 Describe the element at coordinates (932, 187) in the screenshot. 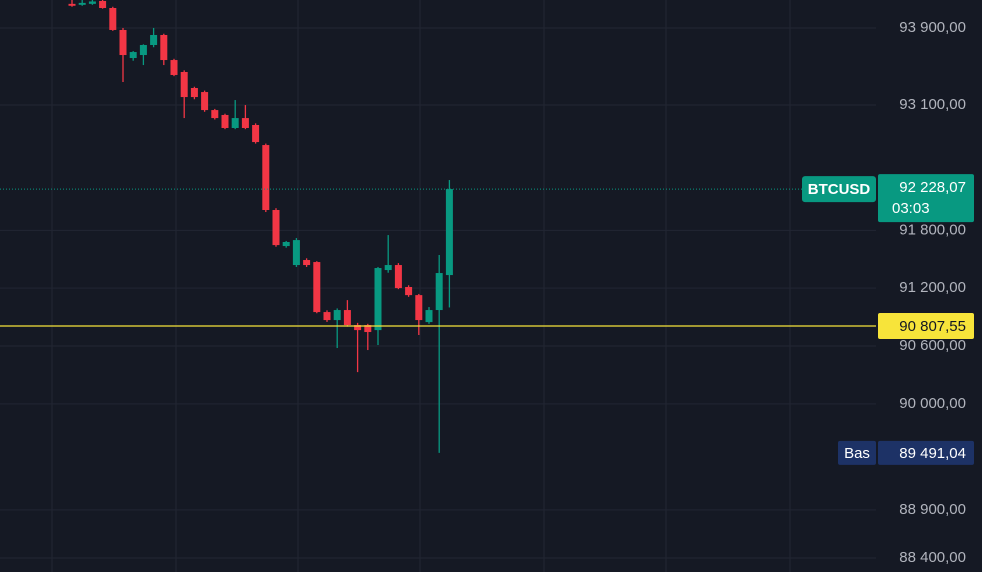

I see `last-price-label: 92 228,07` at that location.